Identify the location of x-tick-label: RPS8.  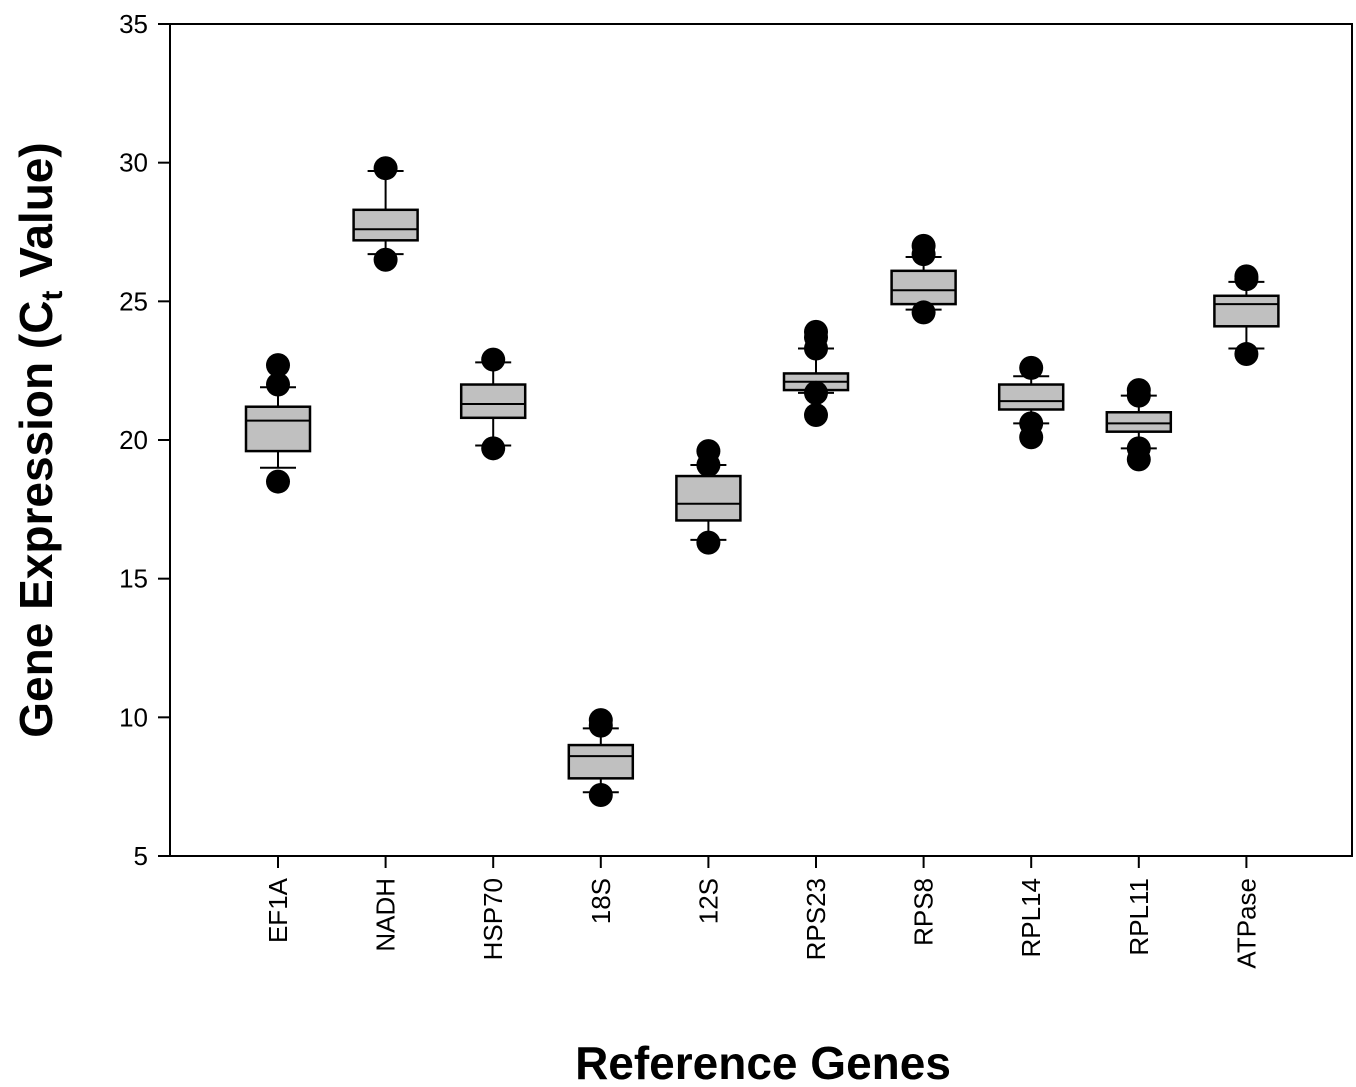
(924, 912).